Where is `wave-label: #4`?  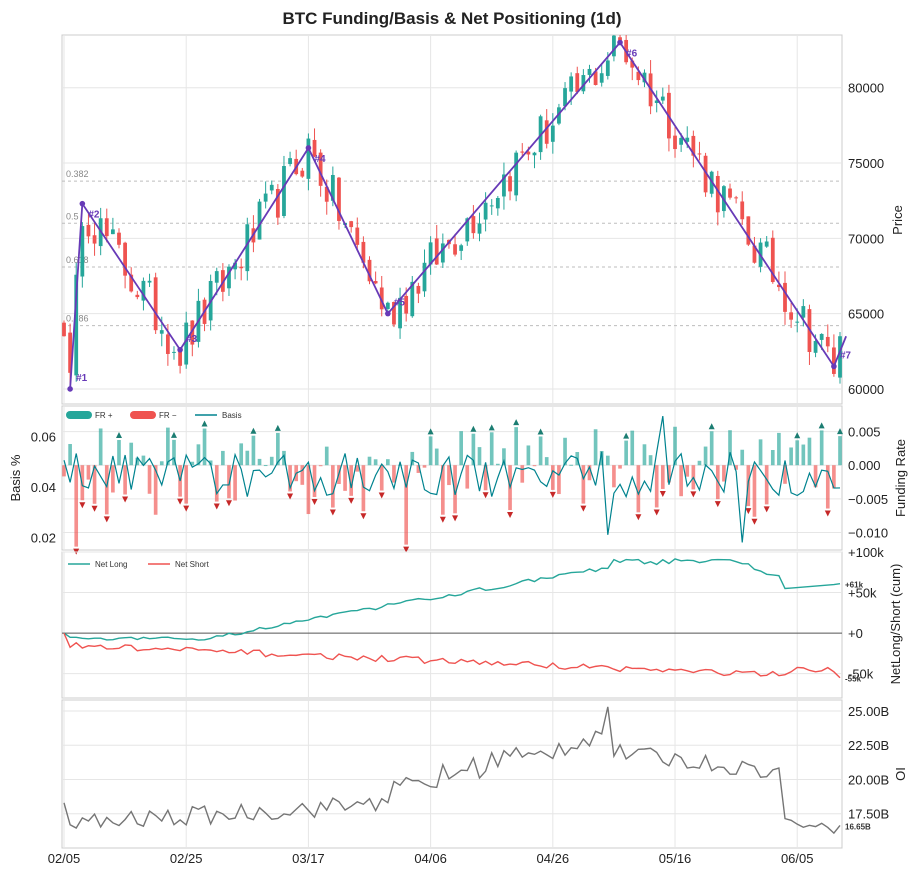
wave-label: #4 is located at coordinates (320, 159).